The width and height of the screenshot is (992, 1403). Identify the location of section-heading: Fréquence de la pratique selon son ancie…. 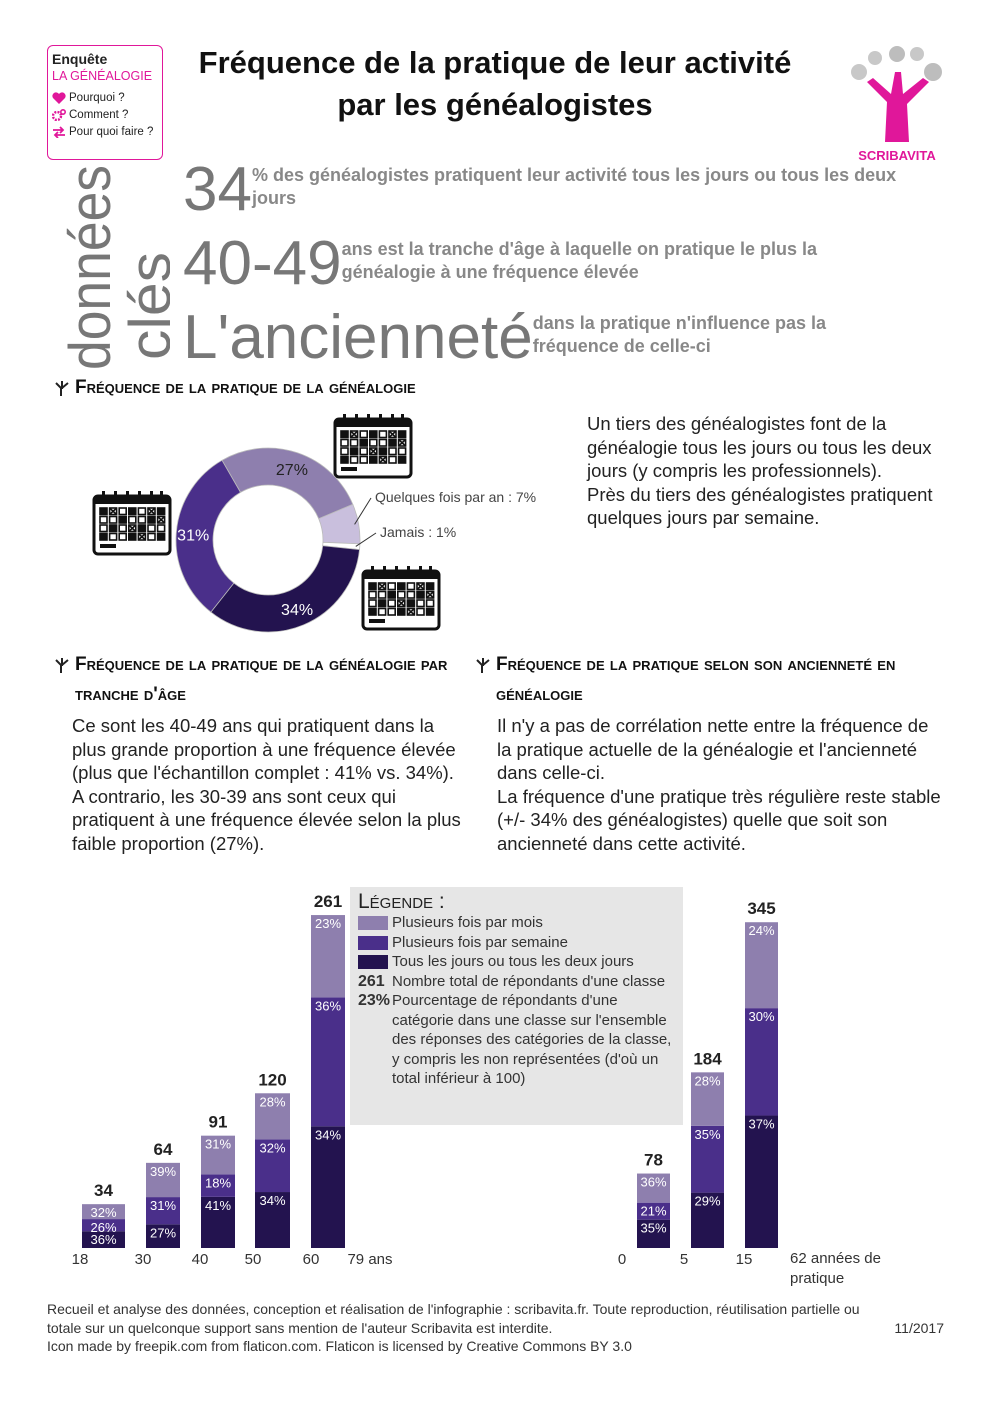
(706, 680).